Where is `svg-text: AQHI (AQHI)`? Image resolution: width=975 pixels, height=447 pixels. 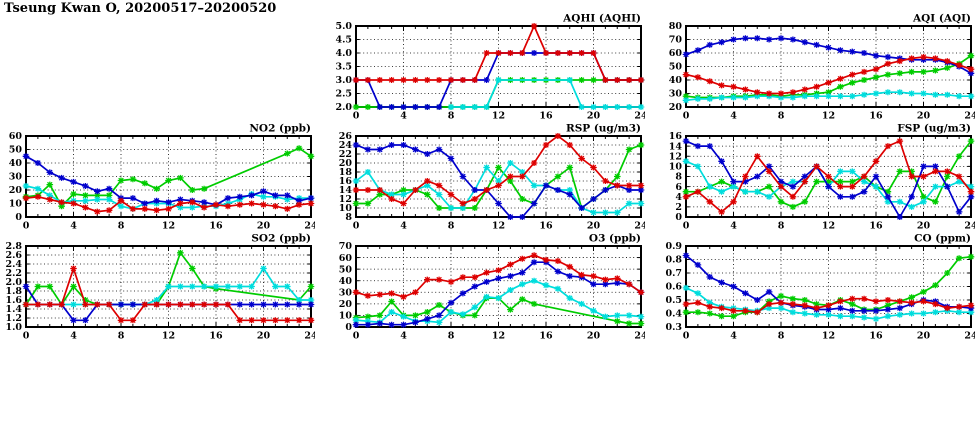 svg-text: AQHI (AQHI) is located at coordinates (601, 19).